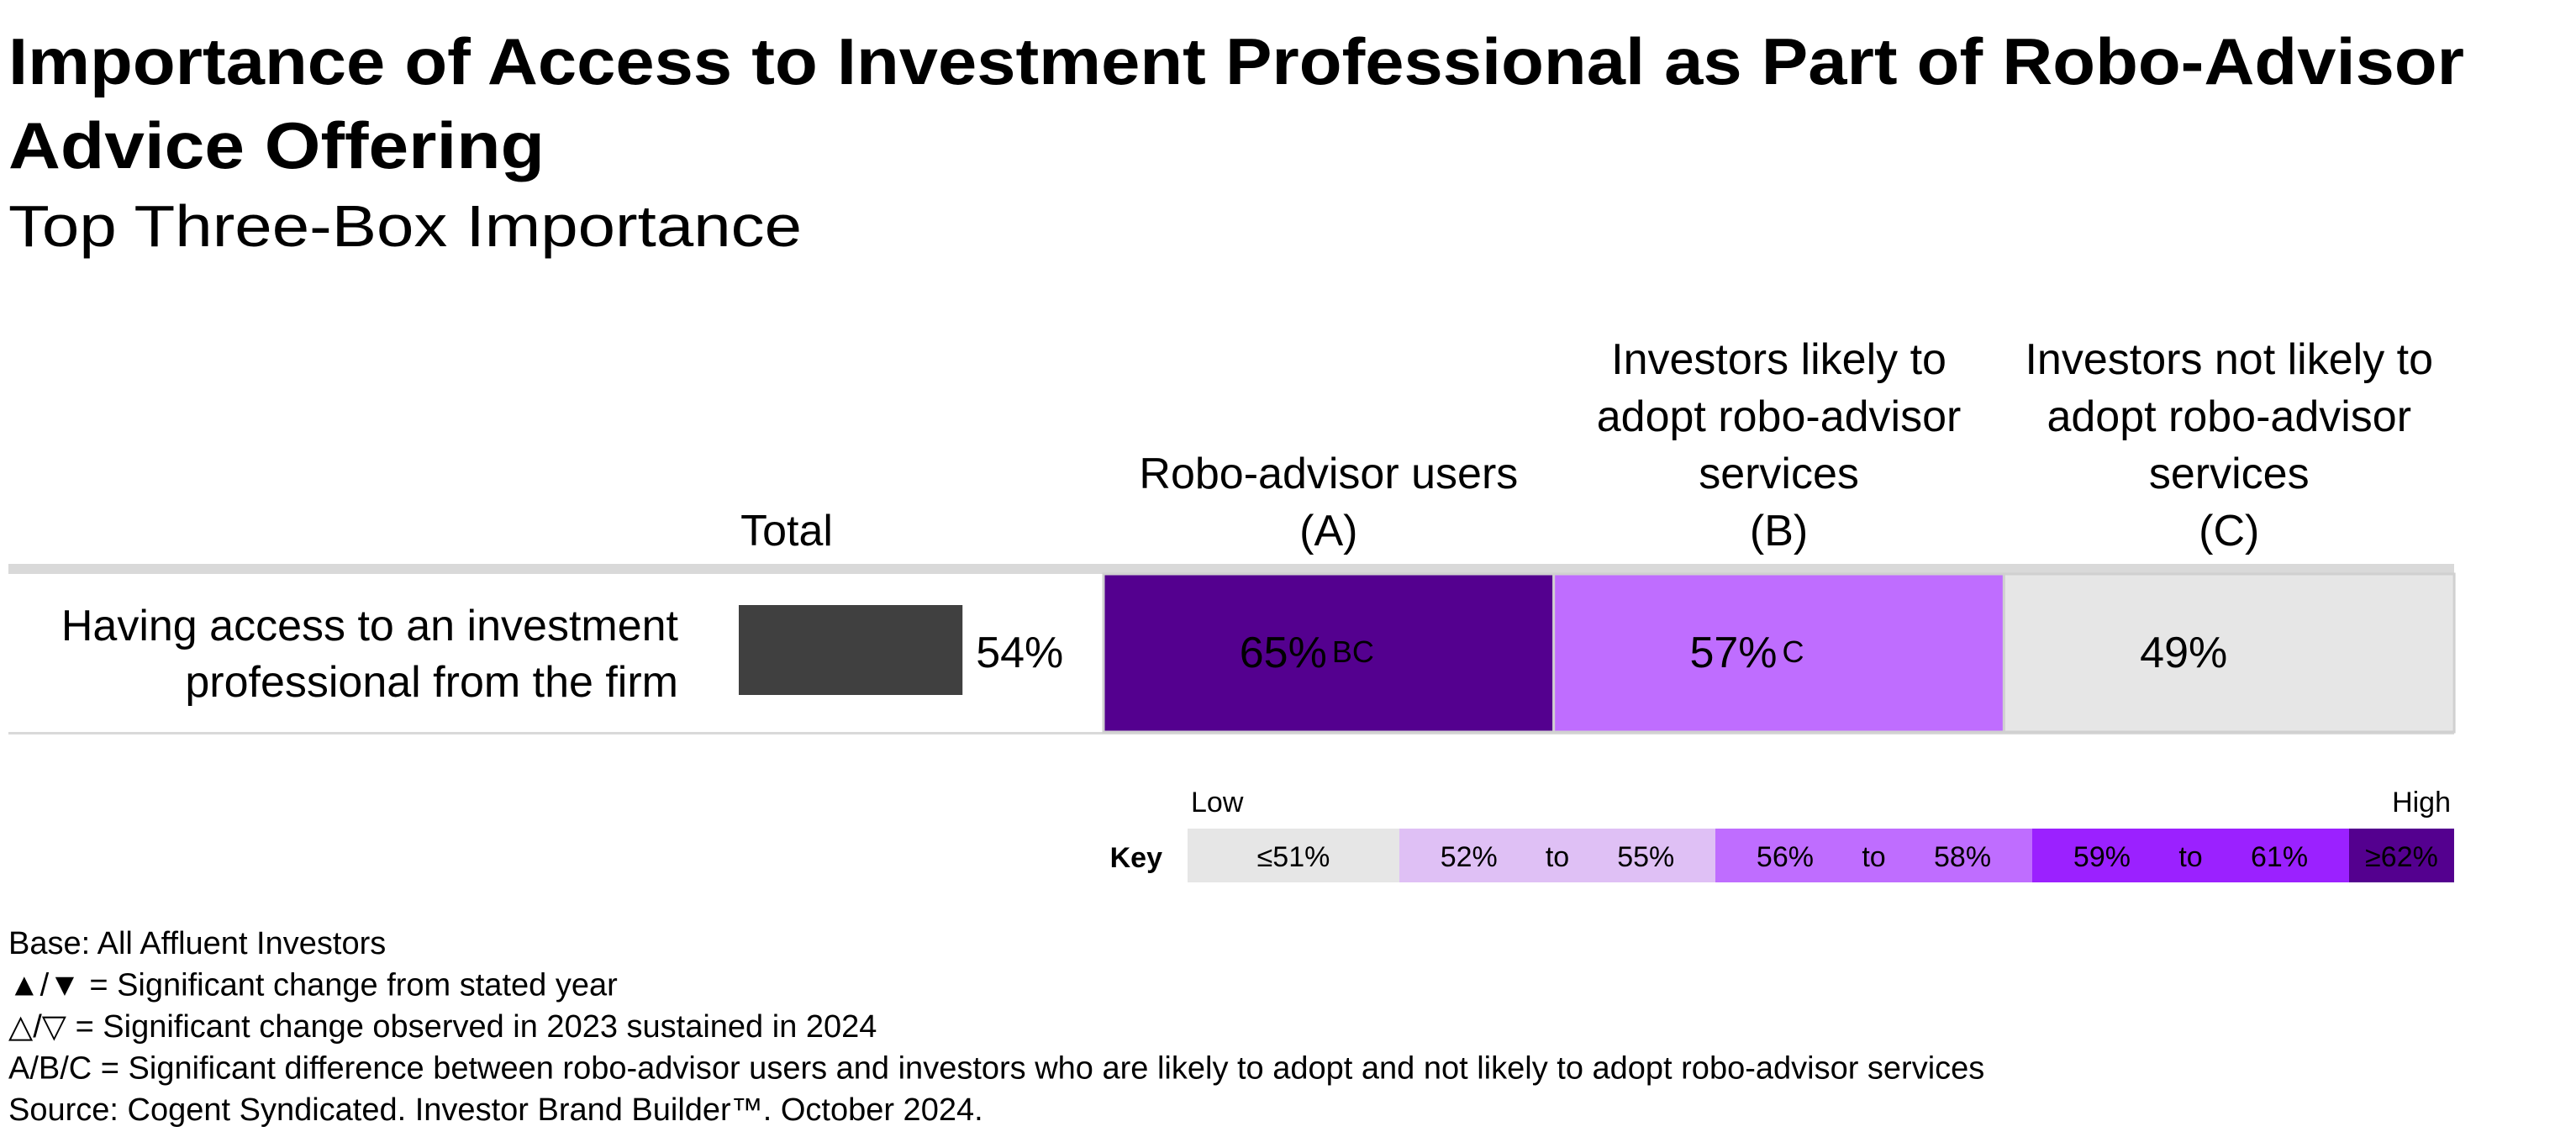 This screenshot has width=2576, height=1137. I want to click on key-label: 58%, so click(1962, 857).